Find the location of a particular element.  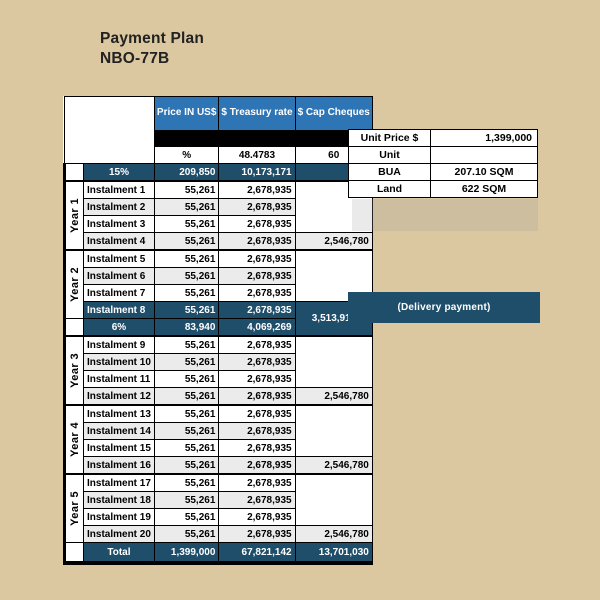

treasury-cell: 67,821,142 is located at coordinates (257, 553).